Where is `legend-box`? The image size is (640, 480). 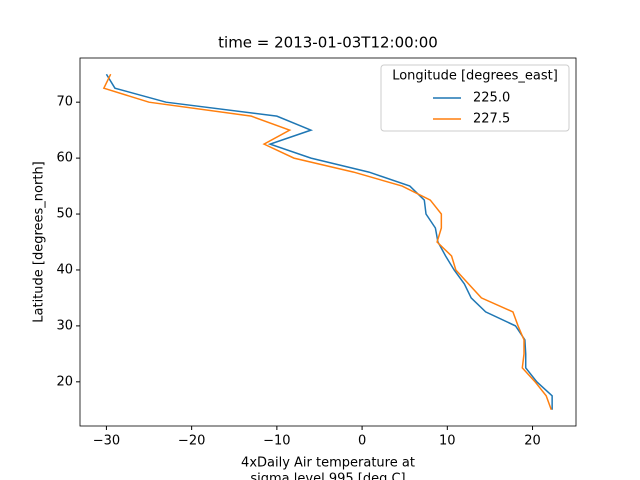
legend-box is located at coordinates (475, 98).